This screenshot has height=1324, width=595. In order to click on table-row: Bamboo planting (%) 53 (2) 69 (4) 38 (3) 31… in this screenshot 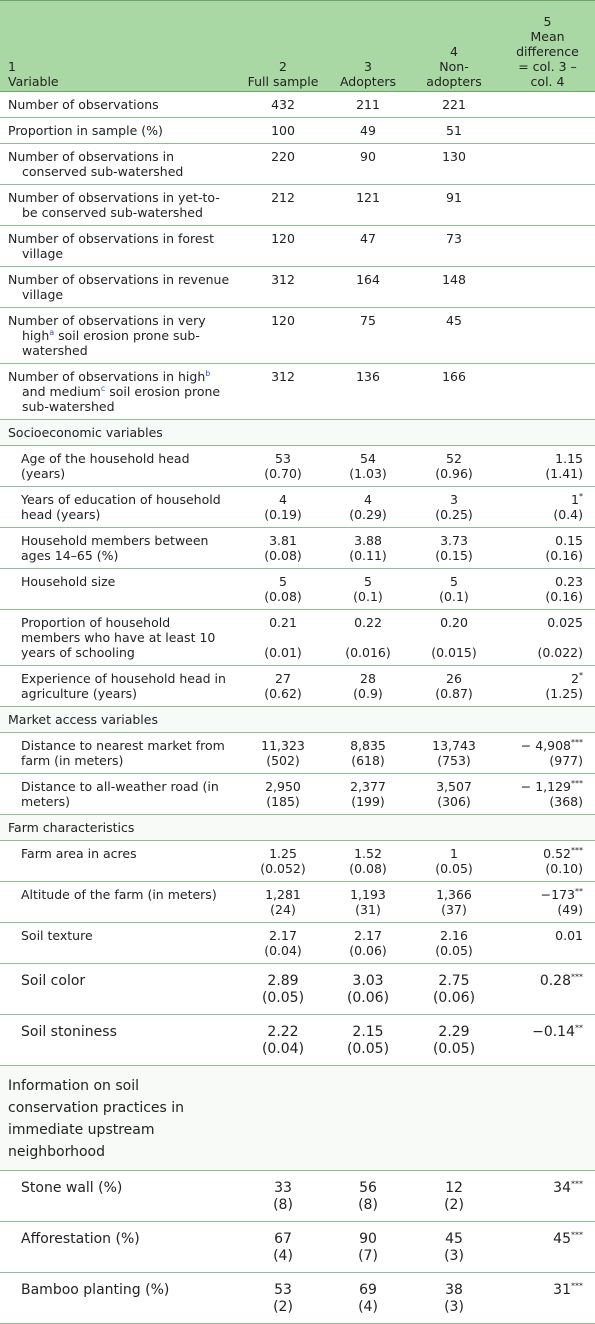, I will do `click(297, 1298)`.